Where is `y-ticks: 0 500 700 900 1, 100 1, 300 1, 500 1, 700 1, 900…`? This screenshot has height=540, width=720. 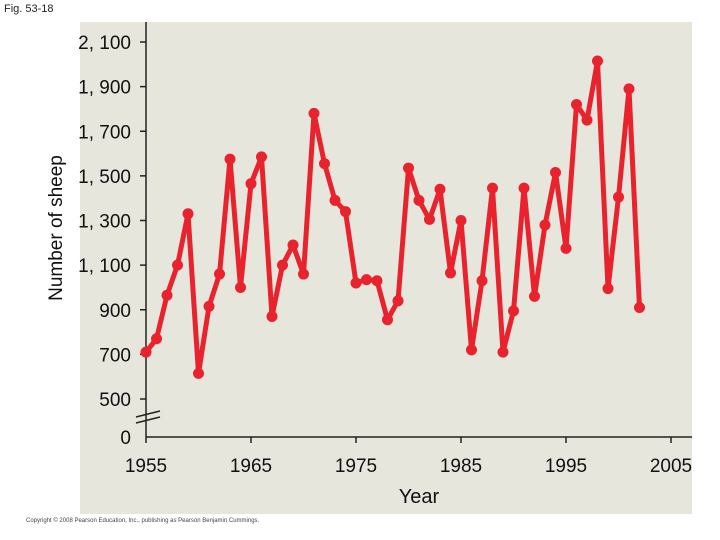
y-ticks: 0 500 700 900 1, 100 1, 300 1, 500 1, 700 1, 900… is located at coordinates (112, 241).